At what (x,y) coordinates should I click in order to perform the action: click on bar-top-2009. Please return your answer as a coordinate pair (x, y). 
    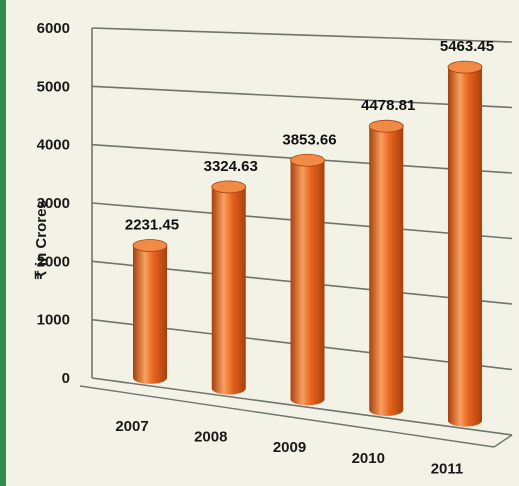
    Looking at the image, I should click on (307, 160).